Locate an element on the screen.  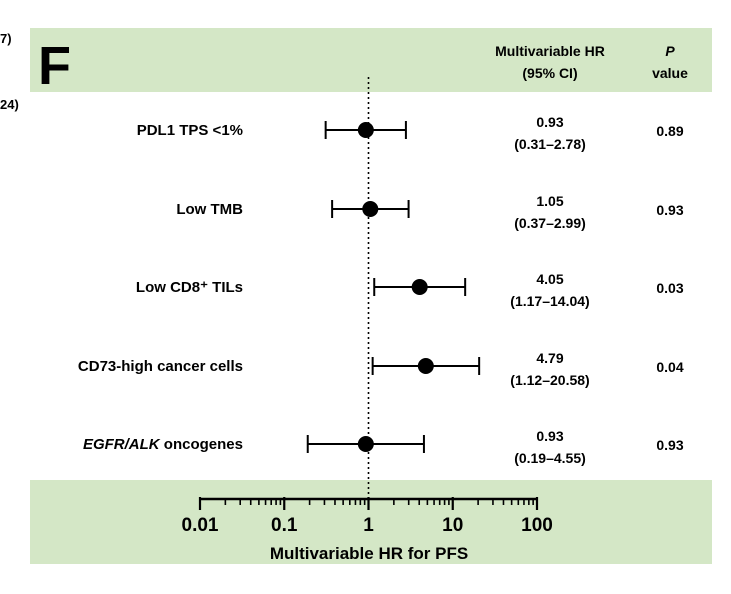
header-hr-line2: (95% CI) is located at coordinates (549, 73).